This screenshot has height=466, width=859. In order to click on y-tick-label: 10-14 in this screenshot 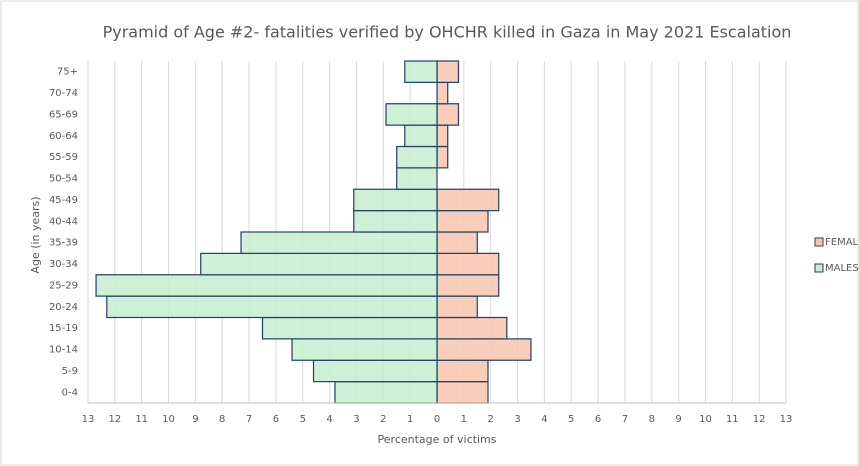, I will do `click(63, 350)`.